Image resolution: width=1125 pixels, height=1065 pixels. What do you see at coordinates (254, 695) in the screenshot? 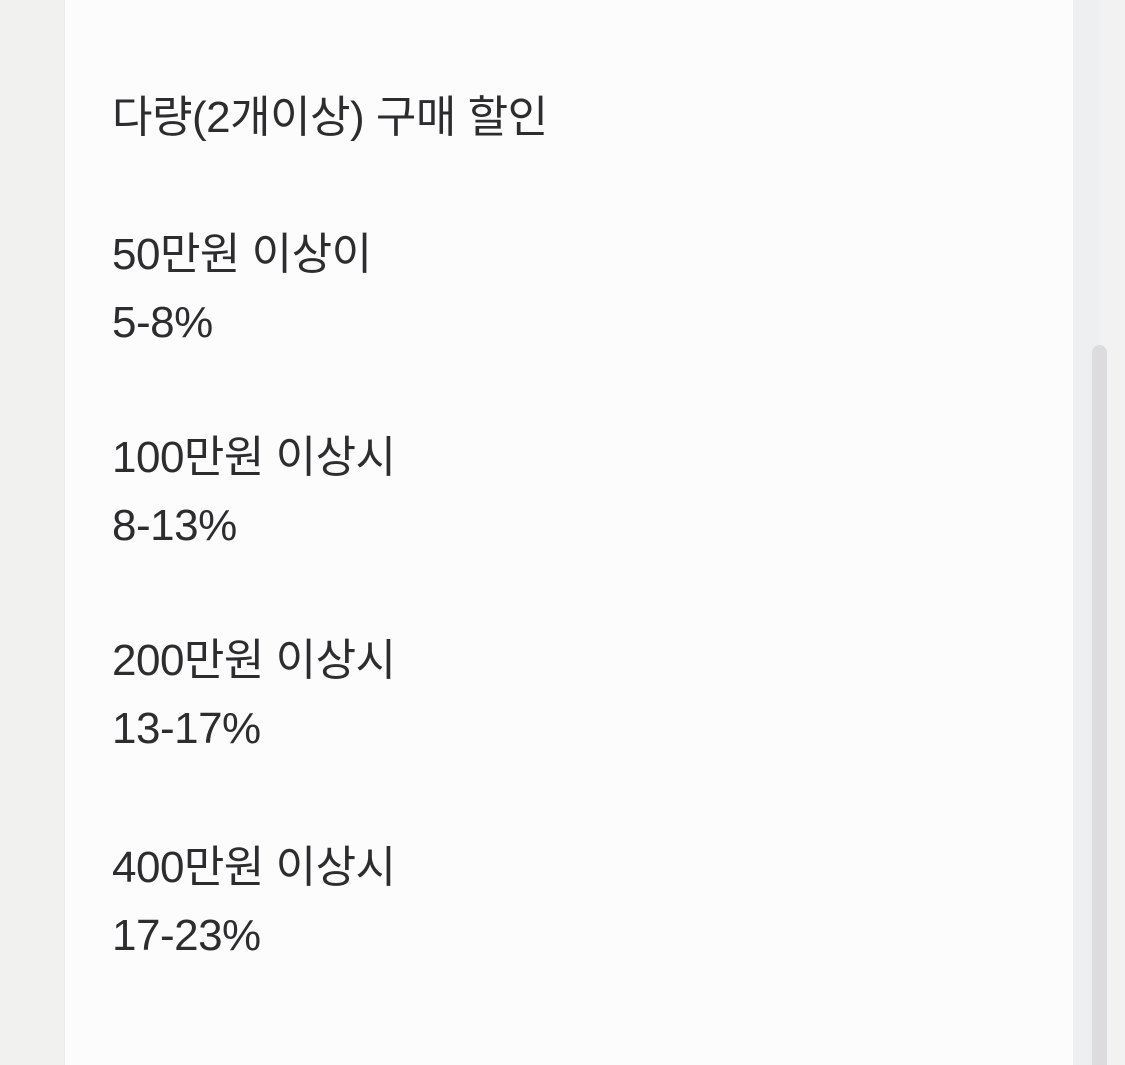
I see `discount-tier: 200만원 이상시 13-17%` at bounding box center [254, 695].